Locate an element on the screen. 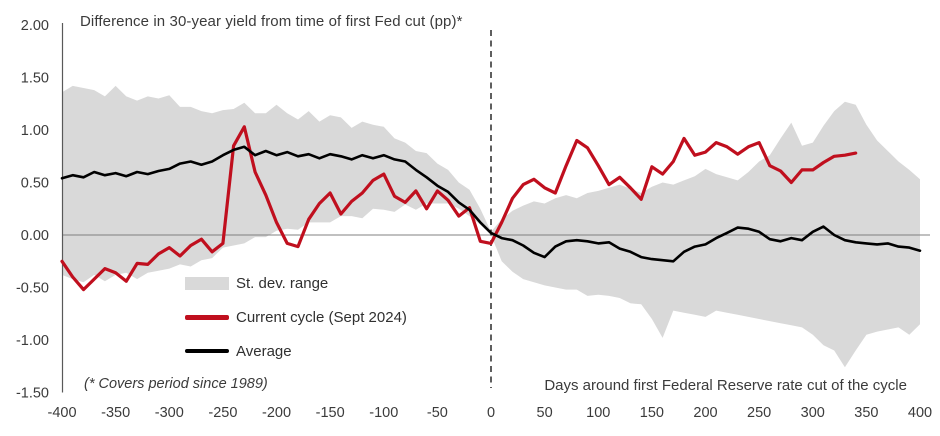 The height and width of the screenshot is (436, 940). average-line-swatch is located at coordinates (207, 351).